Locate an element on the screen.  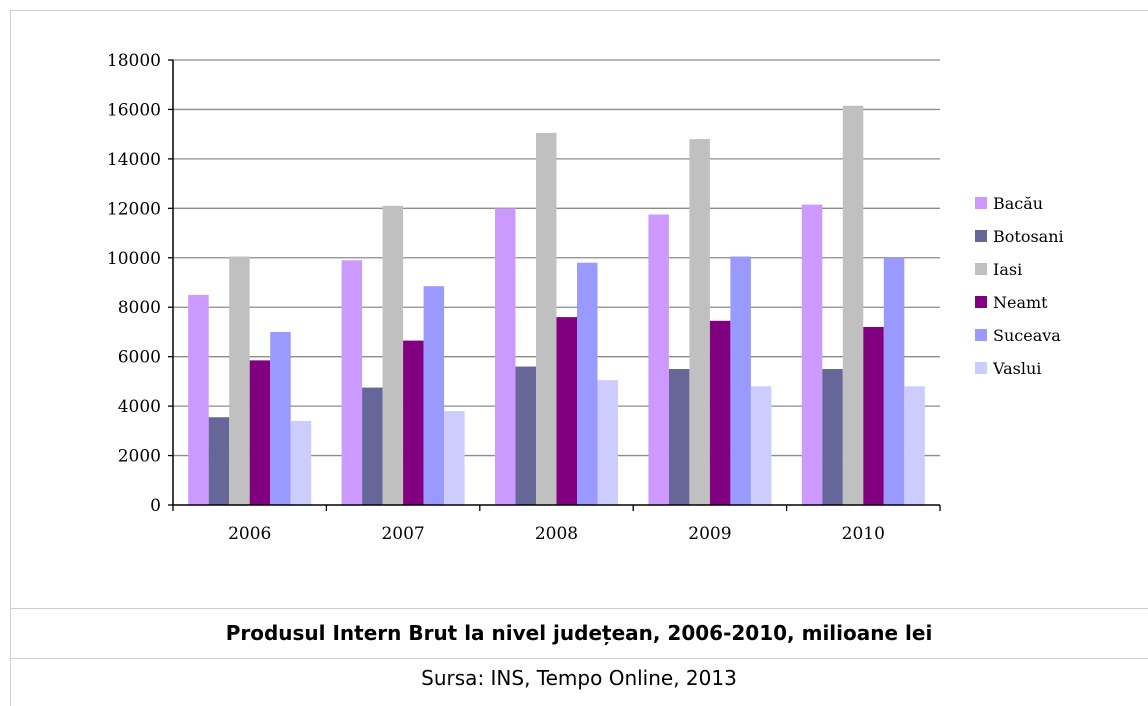
x-tick-label: 2009 is located at coordinates (709, 534).